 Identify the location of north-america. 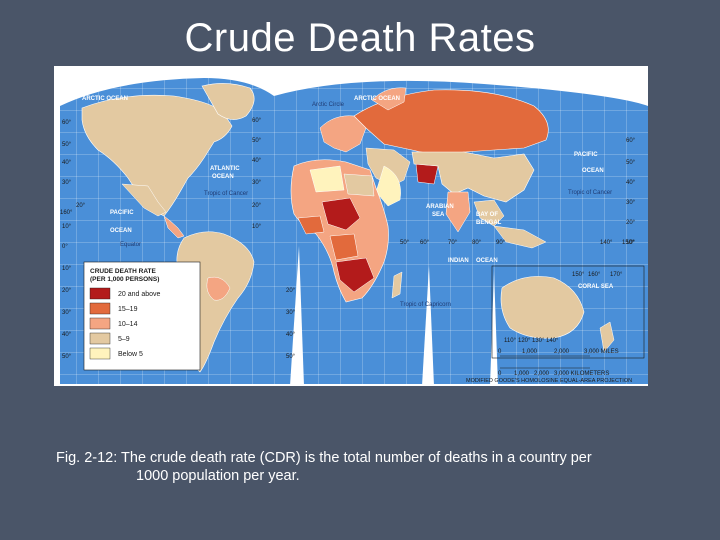
(157, 155).